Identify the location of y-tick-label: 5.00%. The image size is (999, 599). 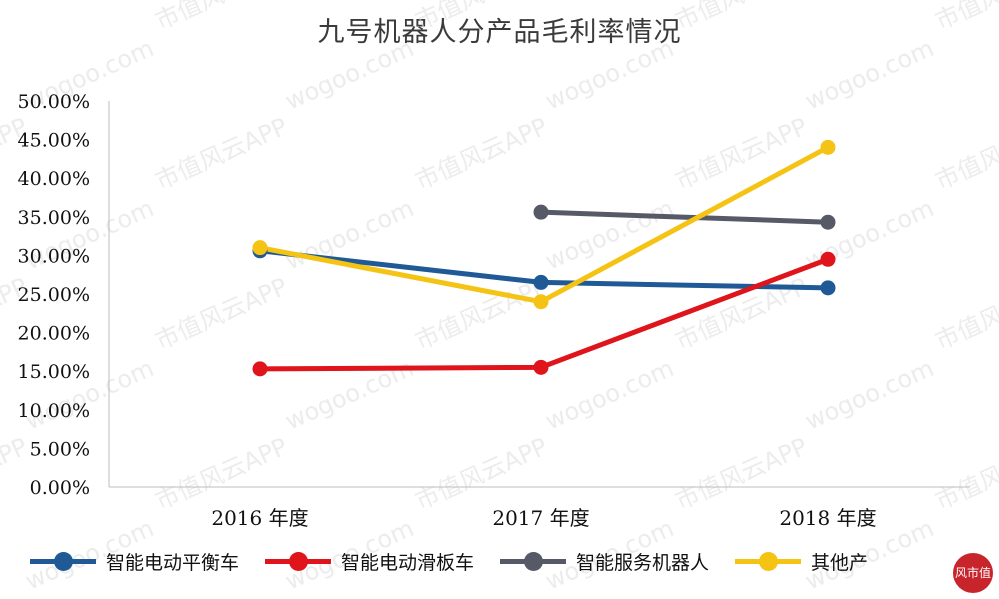
(60, 449).